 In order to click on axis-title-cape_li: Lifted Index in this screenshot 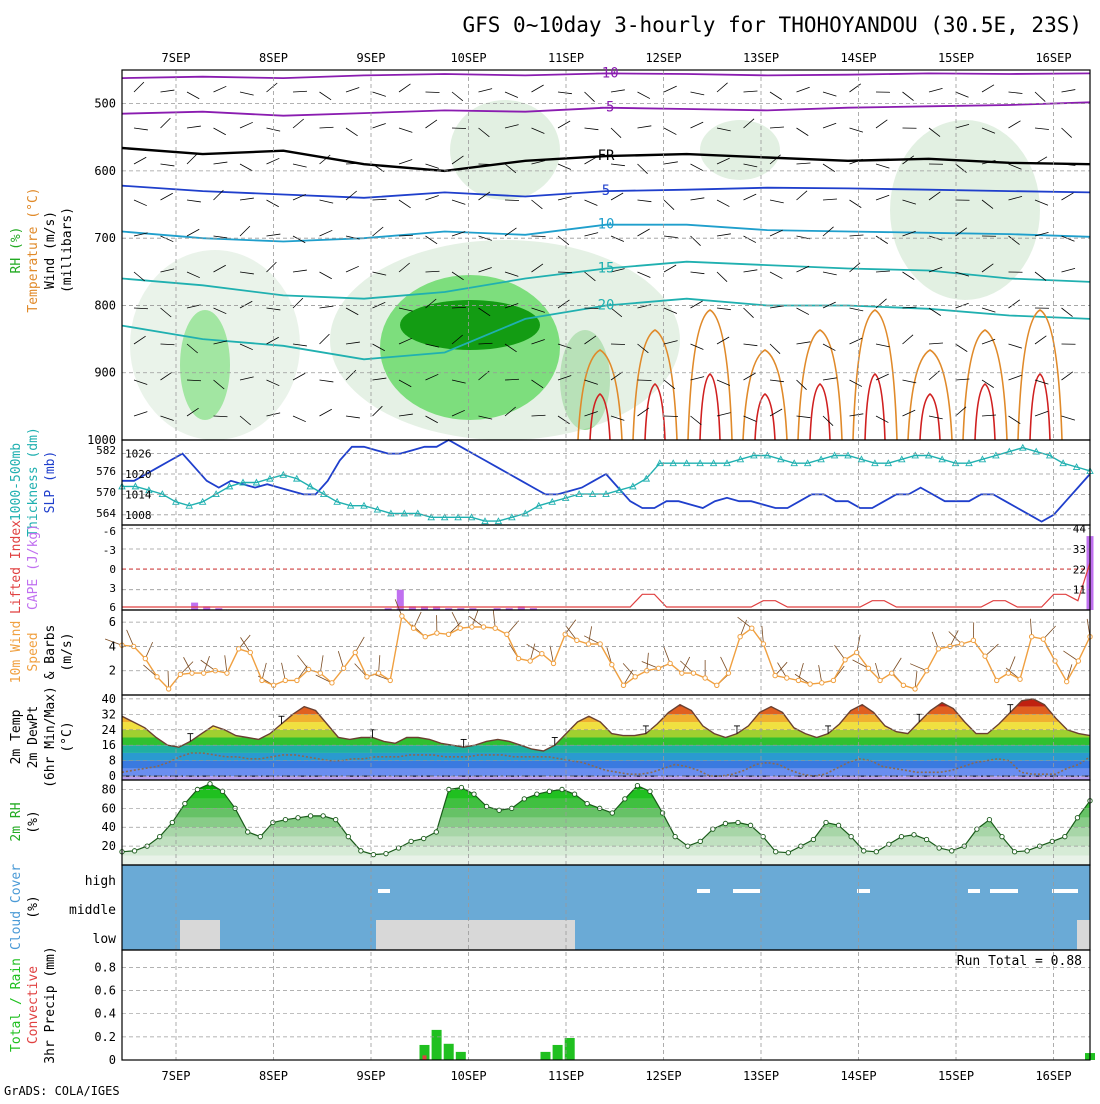, I will do `click(16, 567)`.